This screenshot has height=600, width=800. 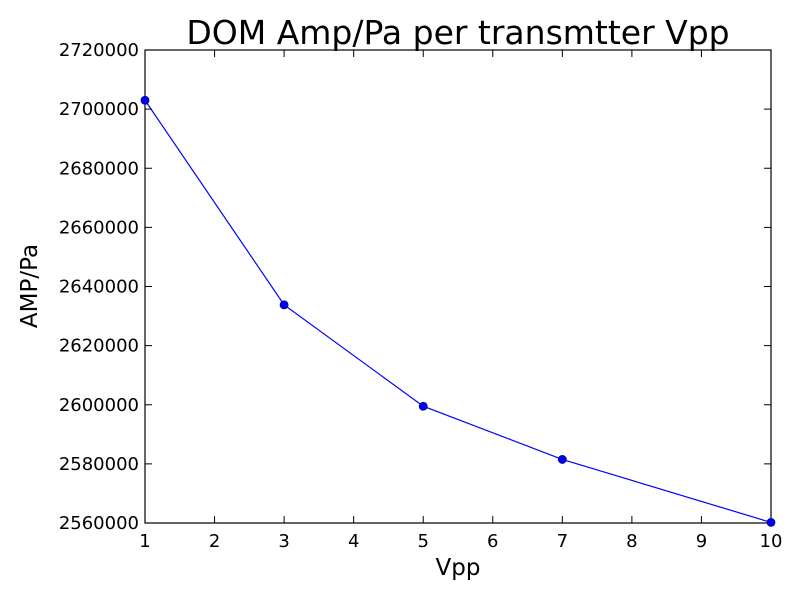 I want to click on x-tick-label: 6, so click(x=492, y=541).